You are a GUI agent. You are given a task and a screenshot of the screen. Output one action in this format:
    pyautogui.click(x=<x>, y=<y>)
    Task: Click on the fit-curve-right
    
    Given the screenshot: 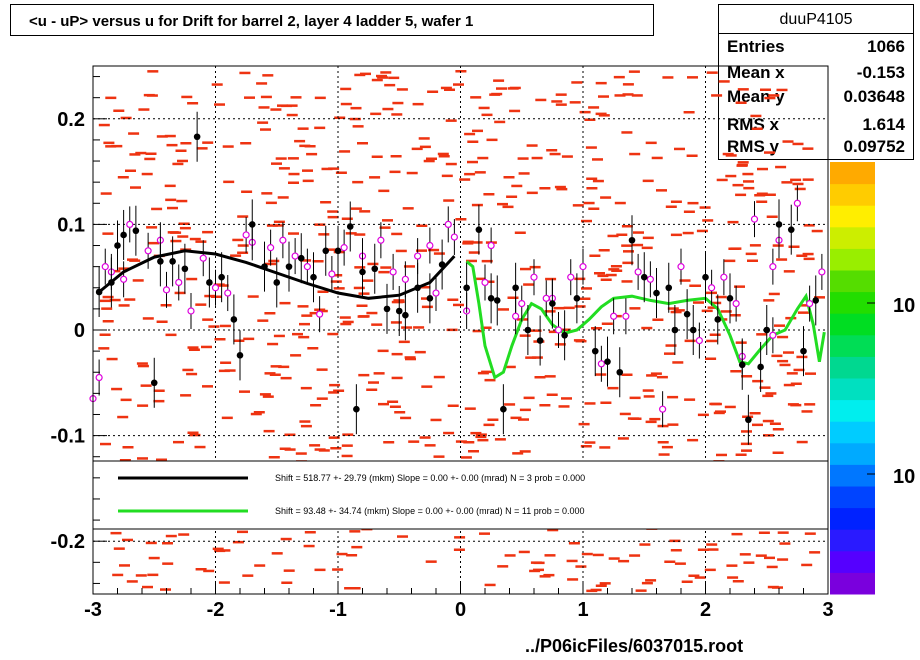 What is the action you would take?
    pyautogui.click(x=645, y=320)
    